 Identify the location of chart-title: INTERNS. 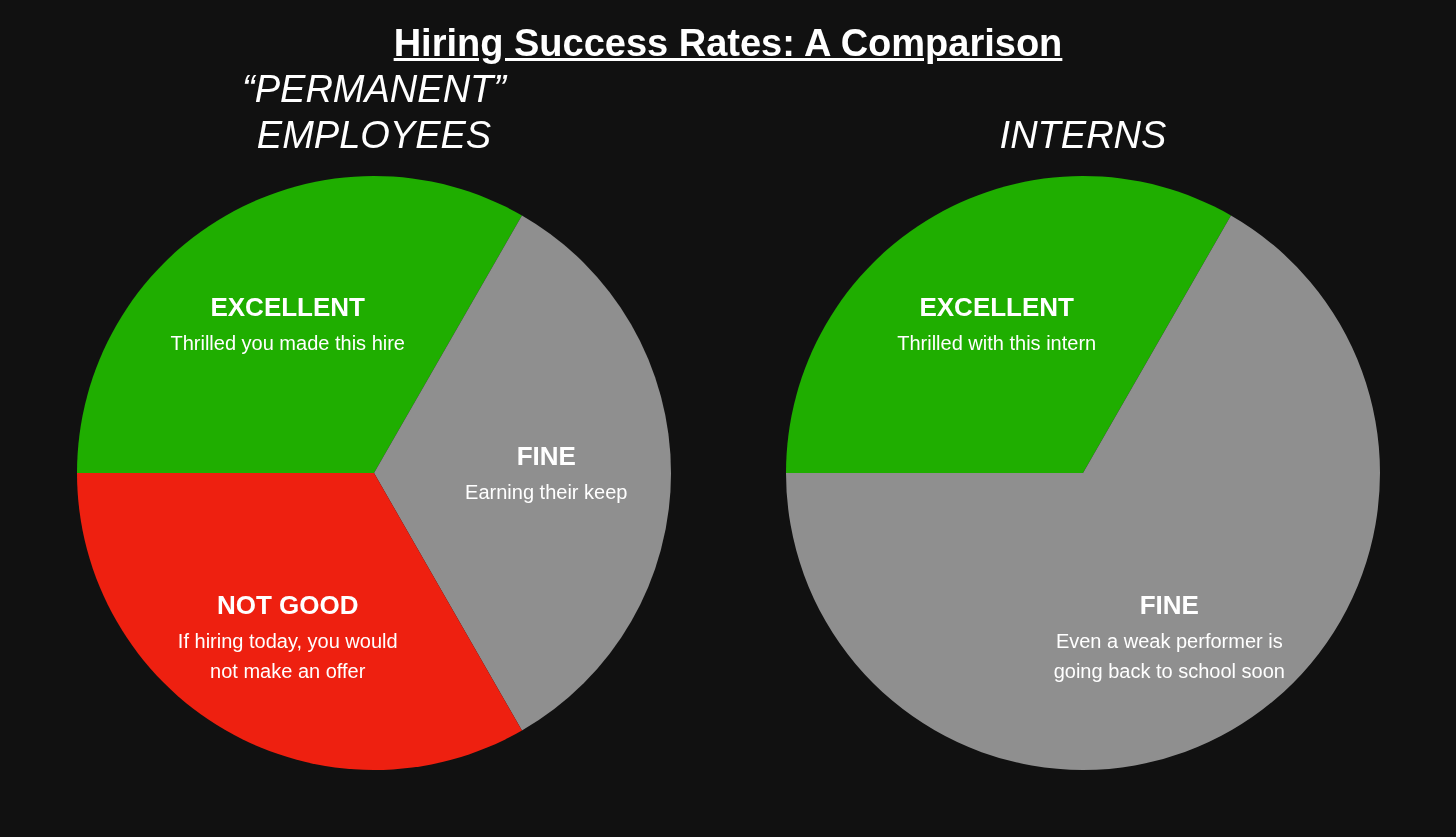
(1083, 135).